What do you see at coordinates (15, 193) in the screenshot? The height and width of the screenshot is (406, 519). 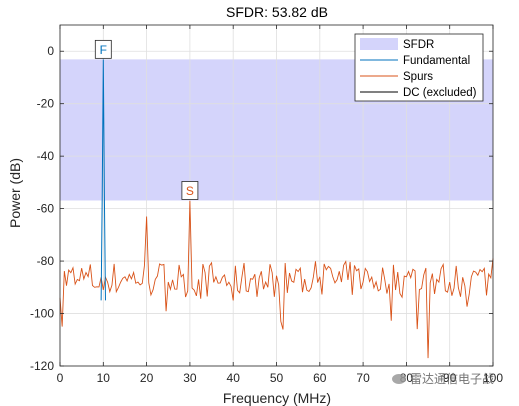 I see `y-axis-label: Power (dB)` at bounding box center [15, 193].